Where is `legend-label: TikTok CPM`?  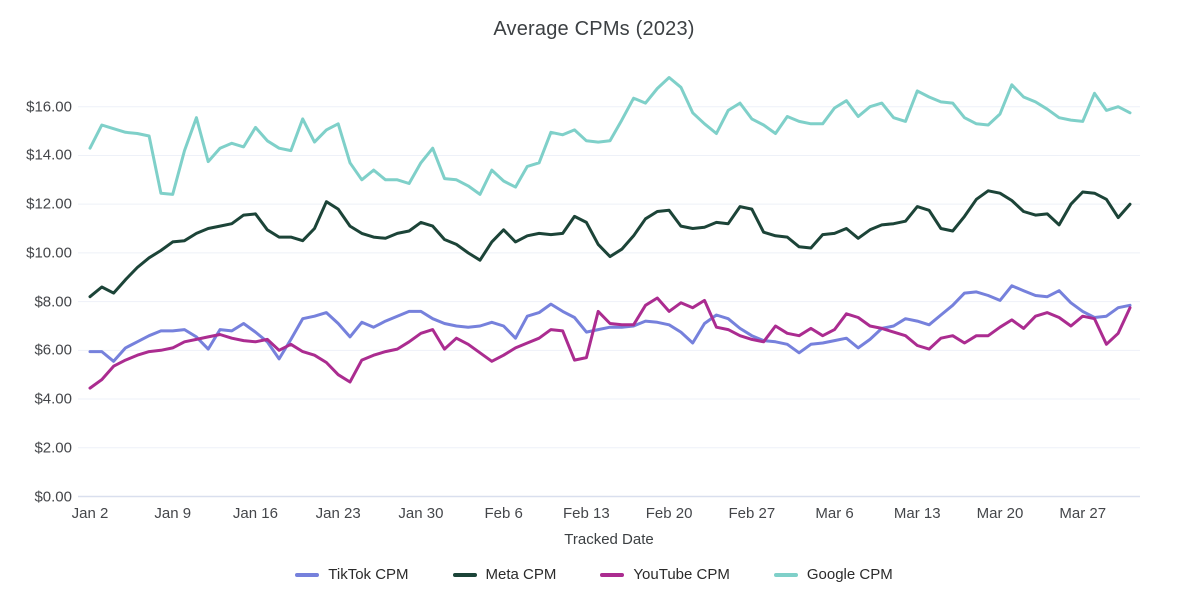 legend-label: TikTok CPM is located at coordinates (368, 574).